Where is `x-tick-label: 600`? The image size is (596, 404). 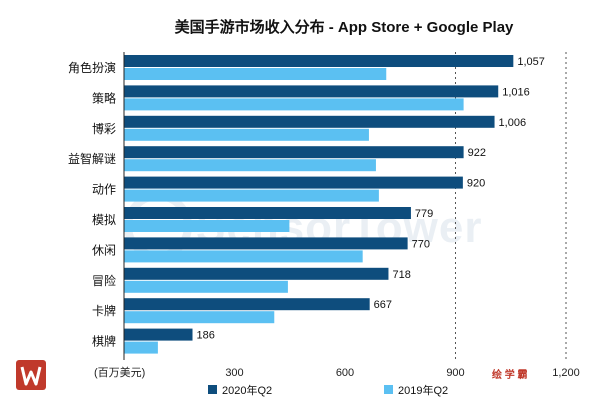
x-tick-label: 600 is located at coordinates (345, 373).